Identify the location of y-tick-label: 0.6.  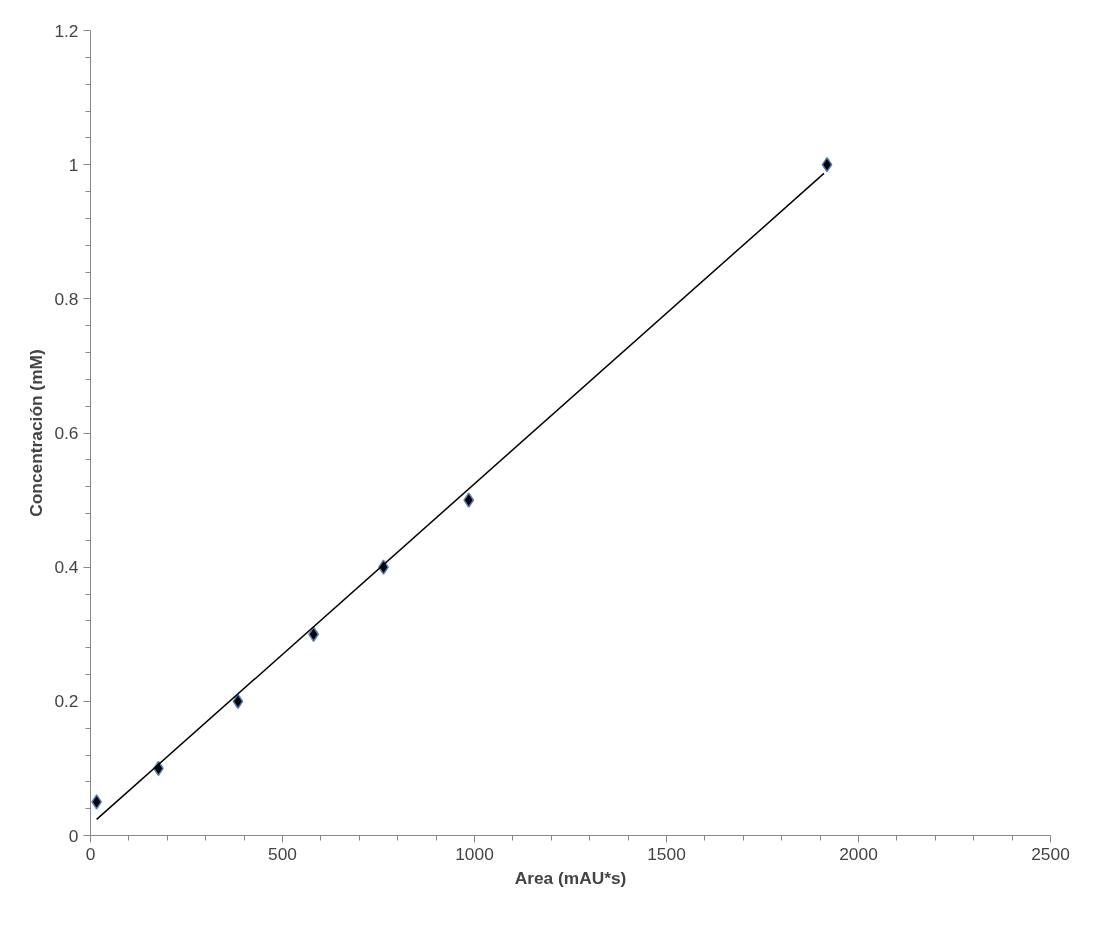
(66, 433).